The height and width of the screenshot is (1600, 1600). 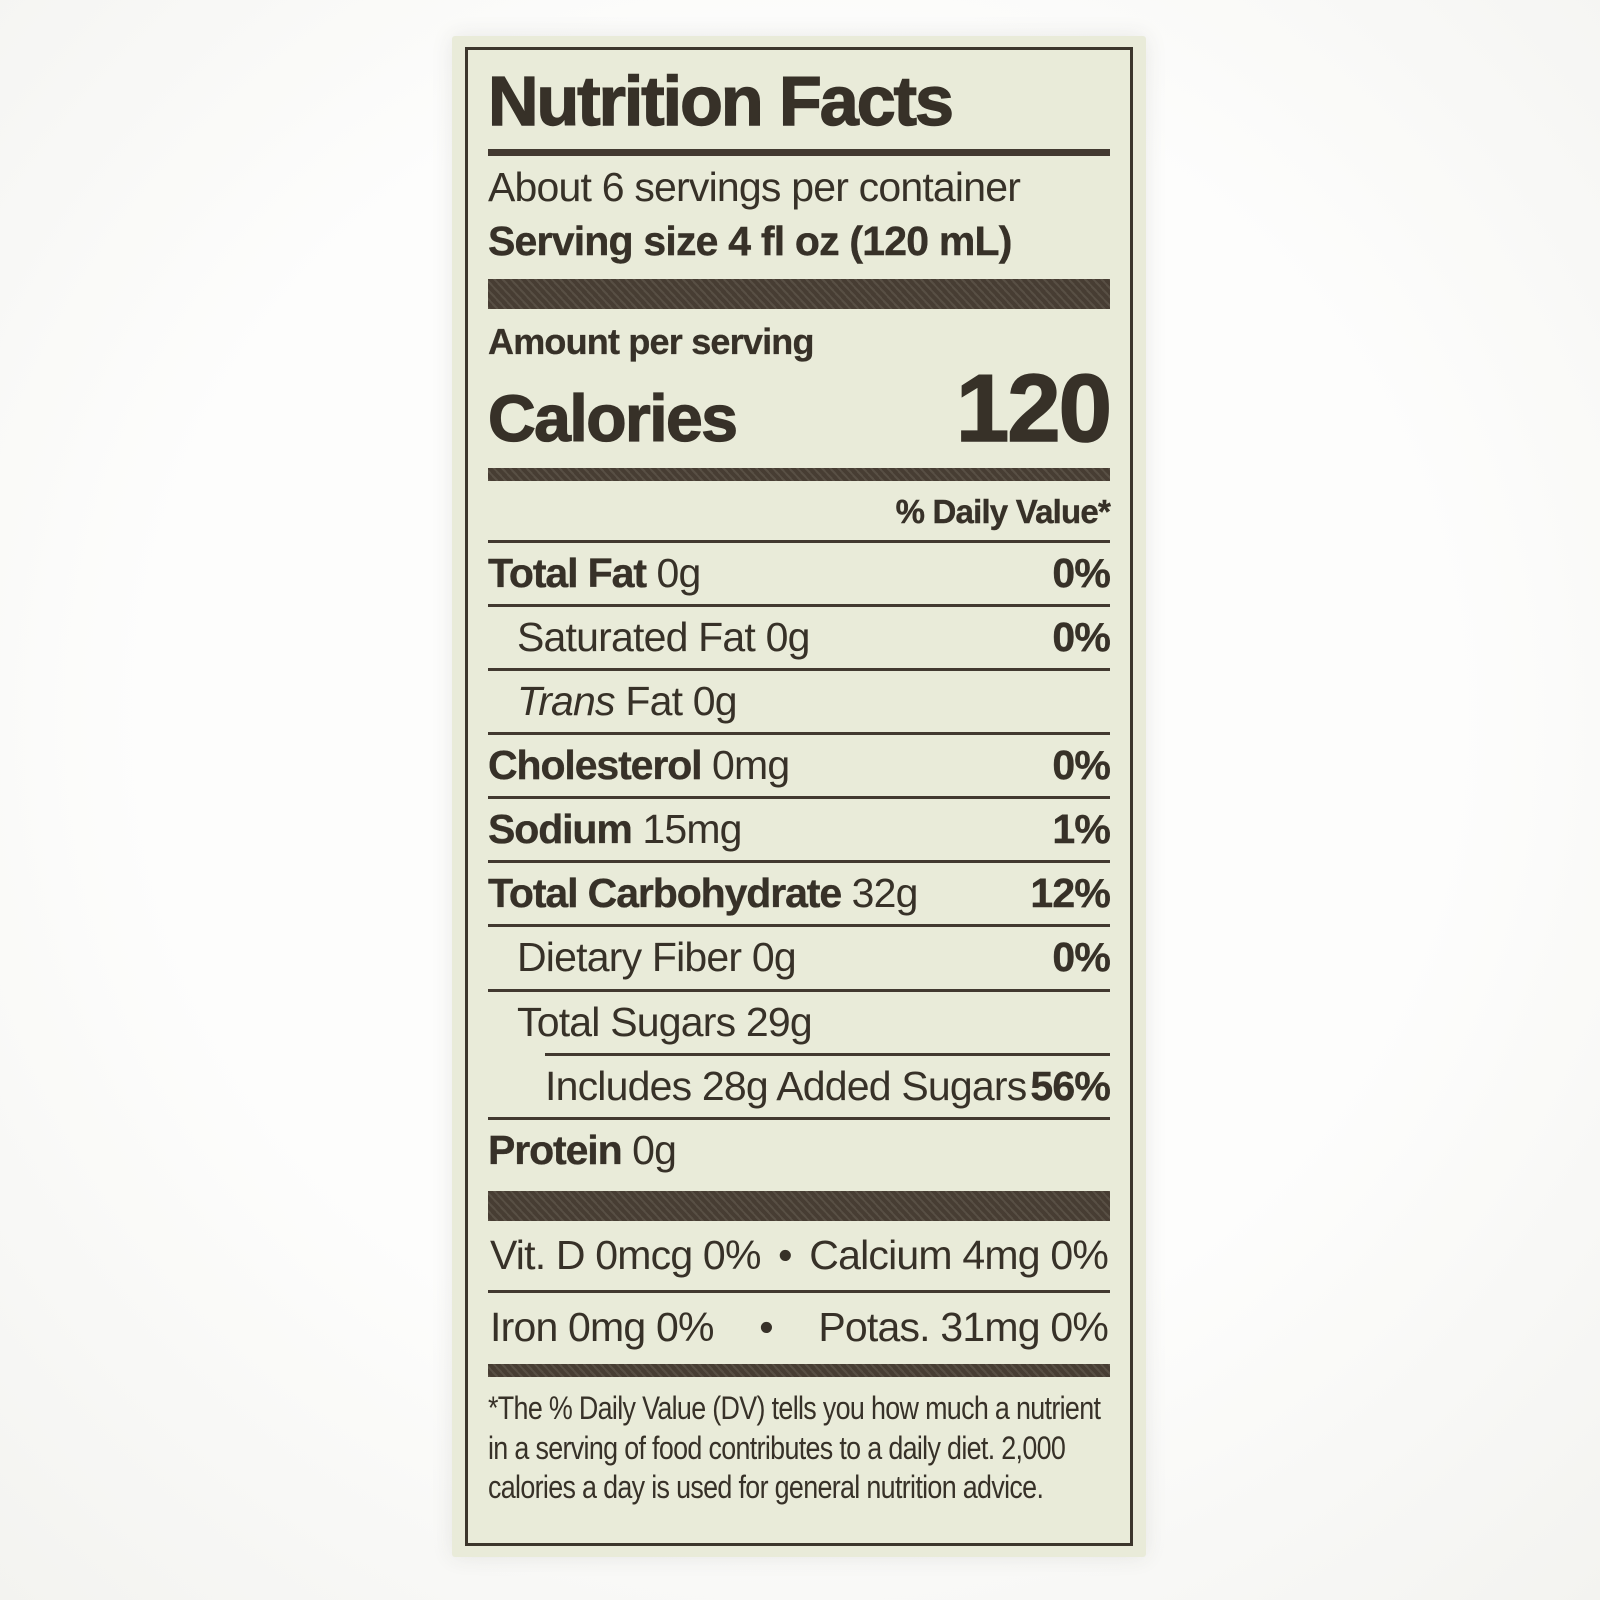 What do you see at coordinates (799, 474) in the screenshot?
I see `separator-bar-medium-calories` at bounding box center [799, 474].